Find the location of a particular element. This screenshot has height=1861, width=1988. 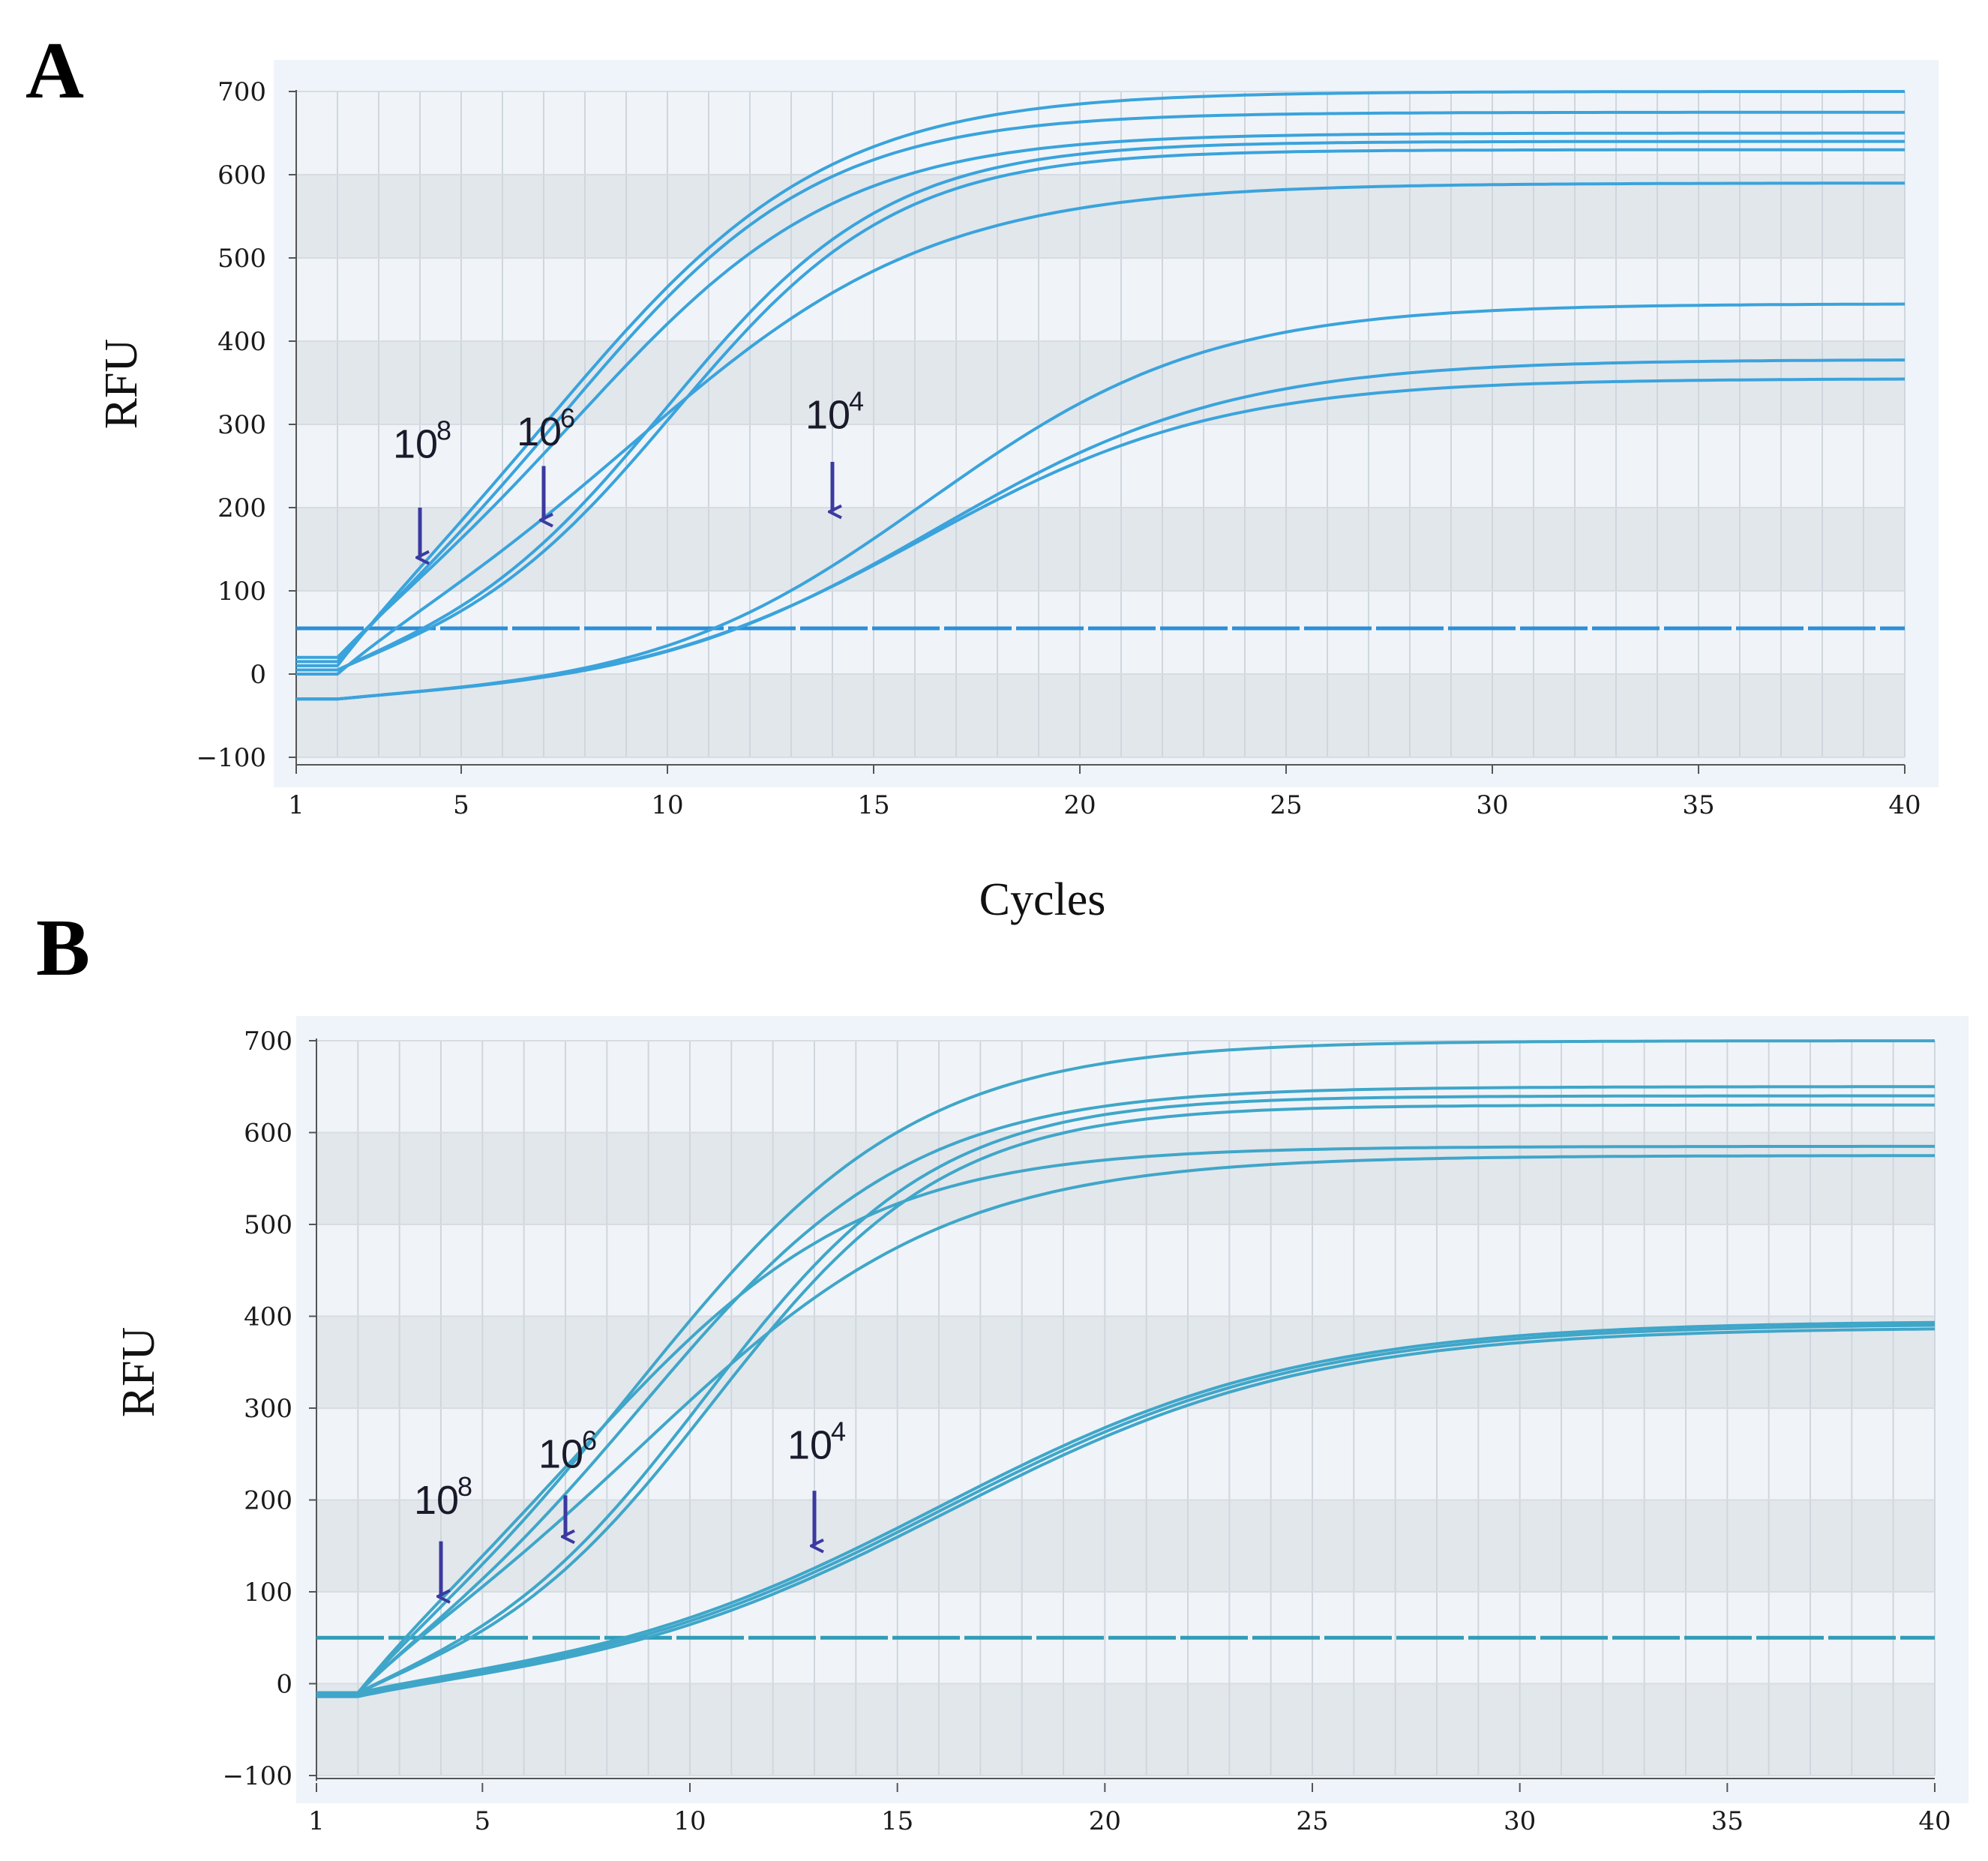

panel-label-a: A is located at coordinates (54, 71).